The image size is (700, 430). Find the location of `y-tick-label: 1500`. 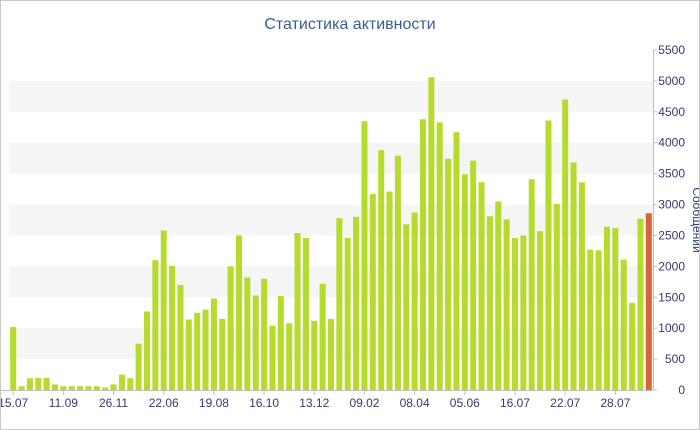

y-tick-label: 1500 is located at coordinates (671, 297).